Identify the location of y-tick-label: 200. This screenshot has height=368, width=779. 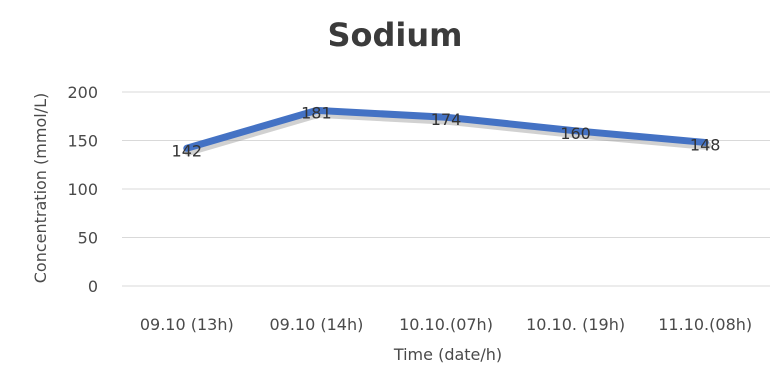
(82, 92).